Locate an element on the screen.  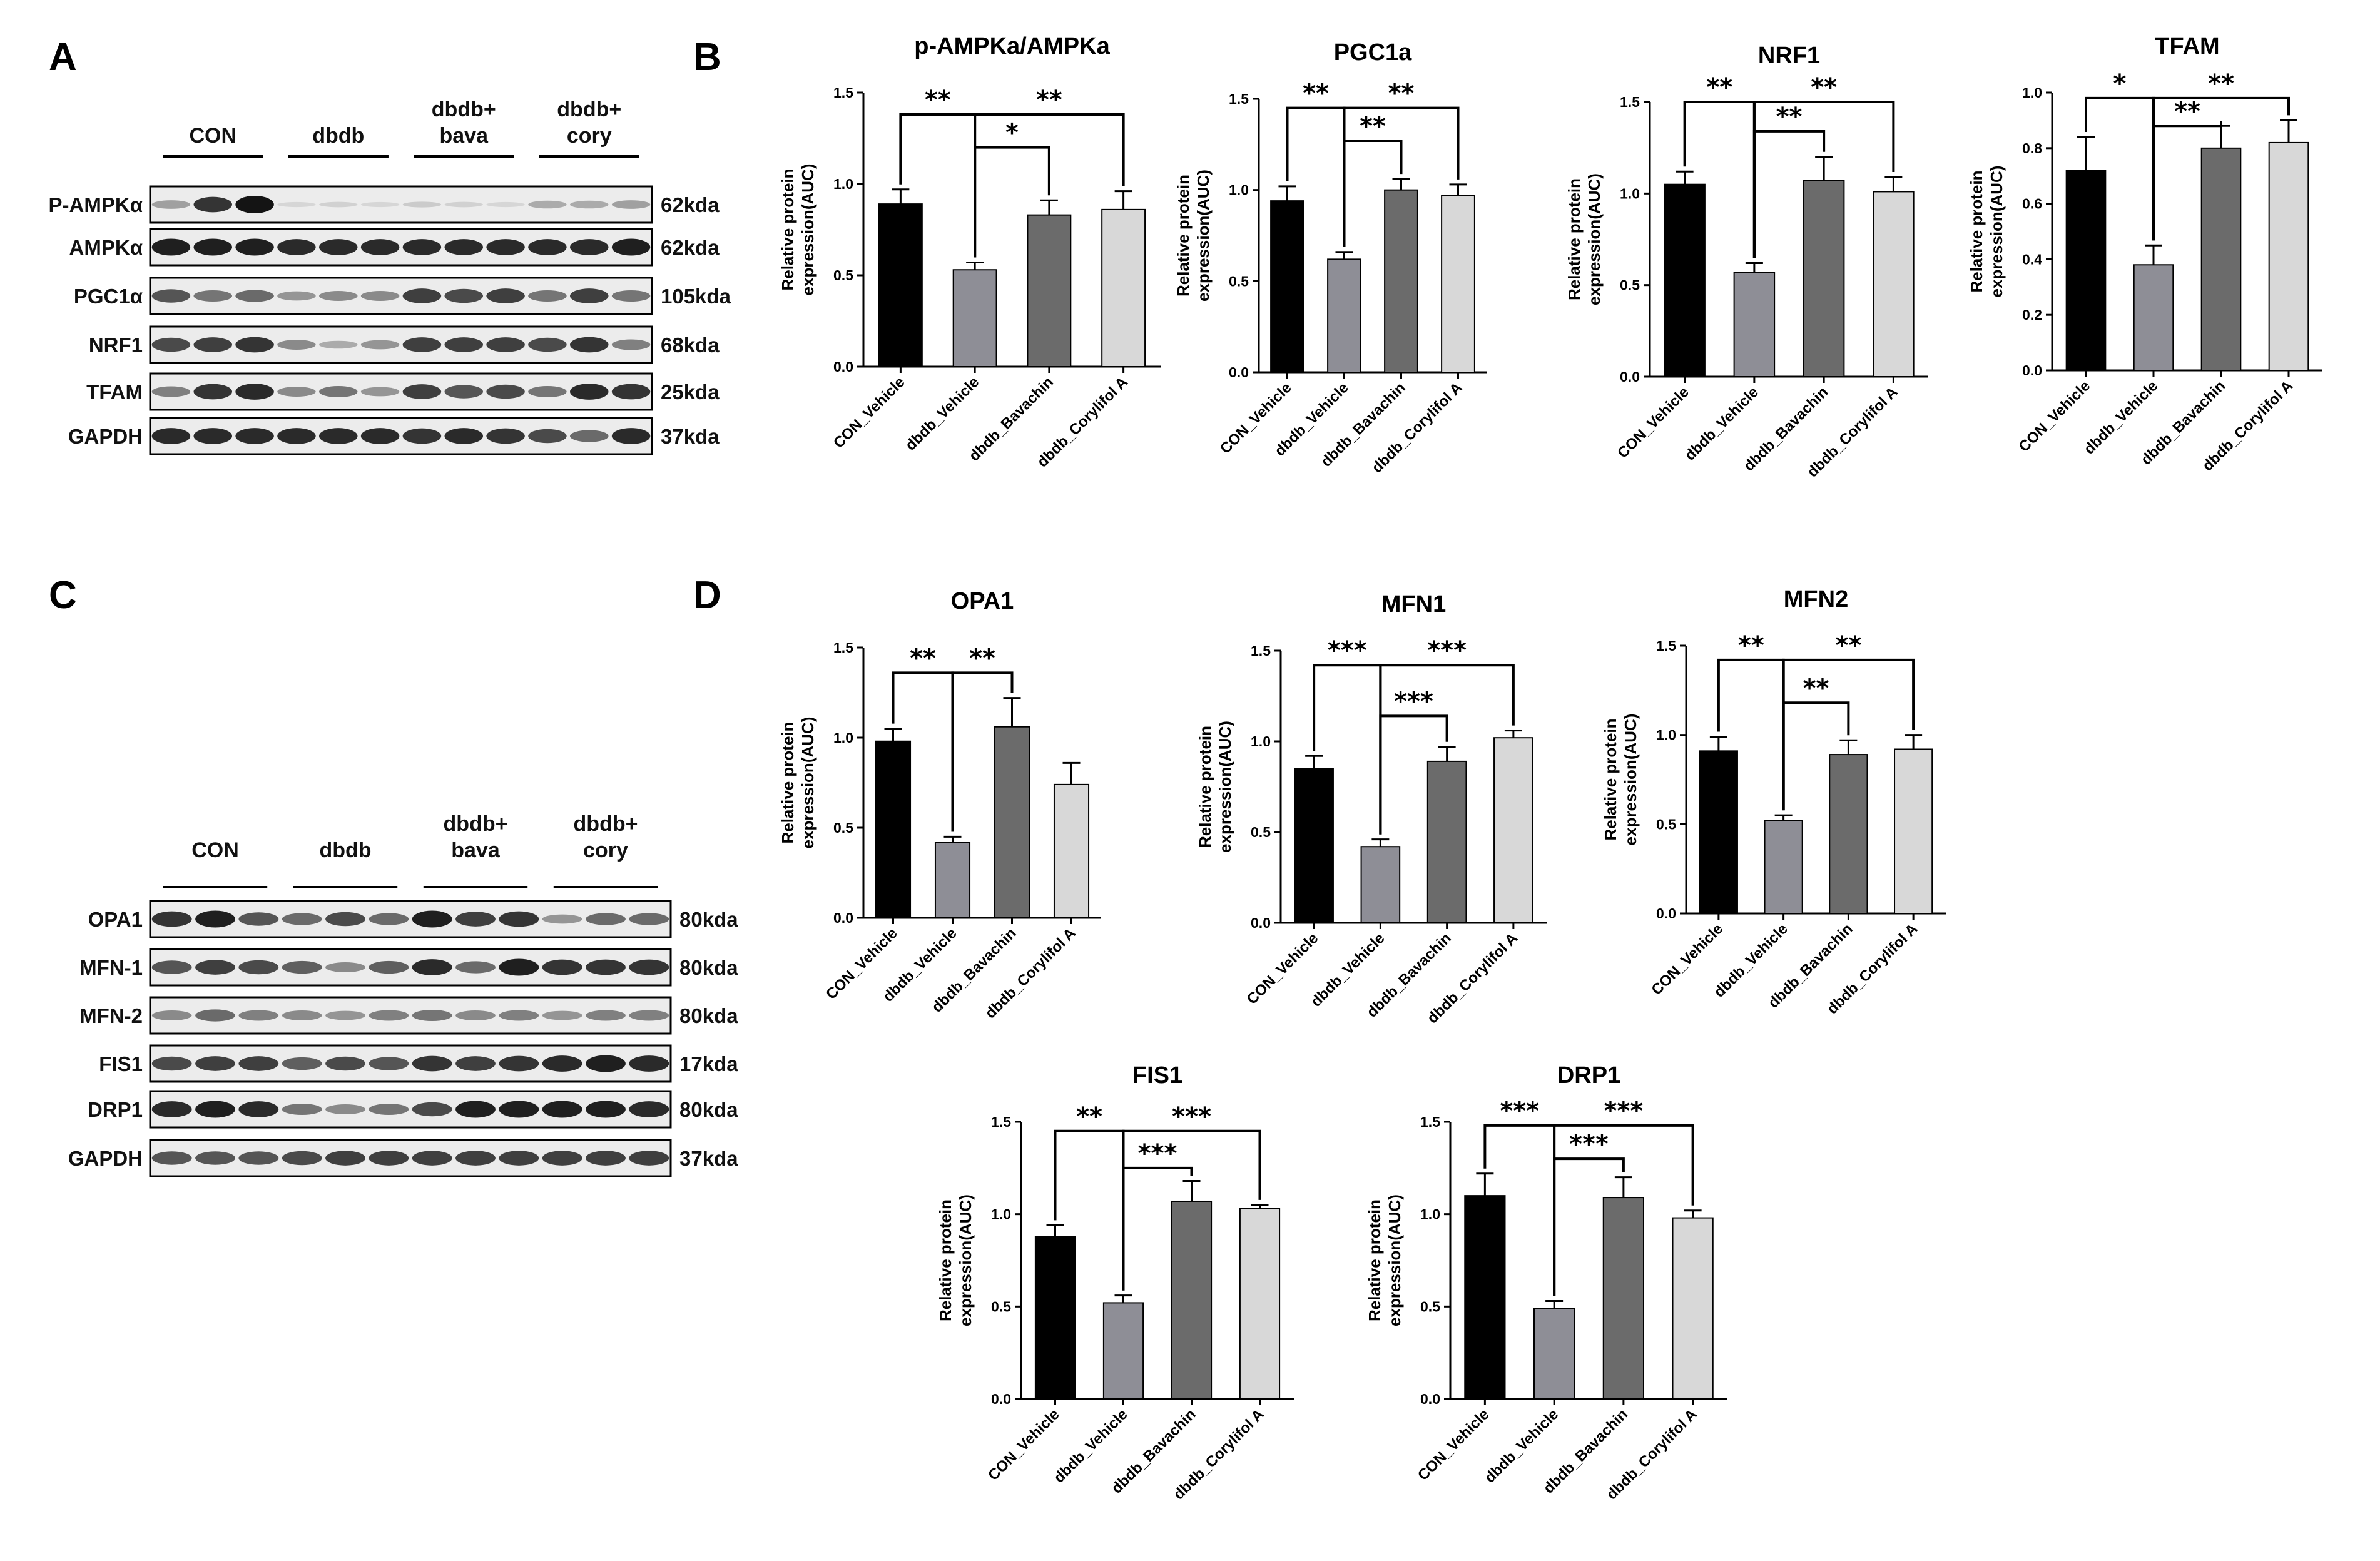
significance-label: * is located at coordinates (2120, 83).